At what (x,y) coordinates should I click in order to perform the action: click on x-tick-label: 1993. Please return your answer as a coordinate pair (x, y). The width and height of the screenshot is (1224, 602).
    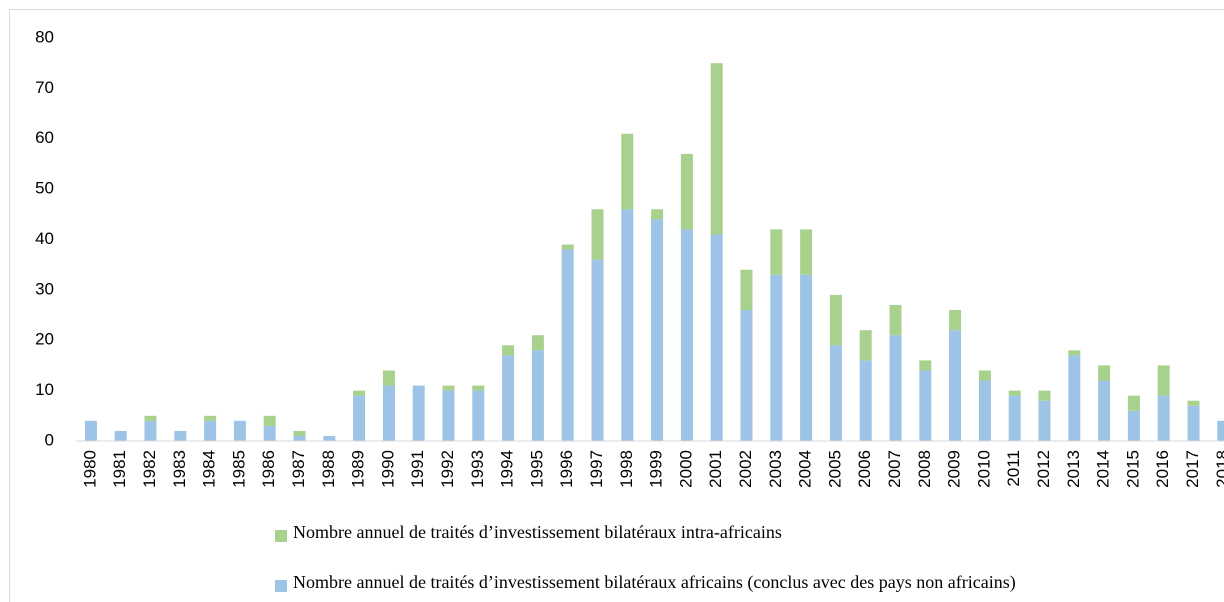
    Looking at the image, I should click on (477, 469).